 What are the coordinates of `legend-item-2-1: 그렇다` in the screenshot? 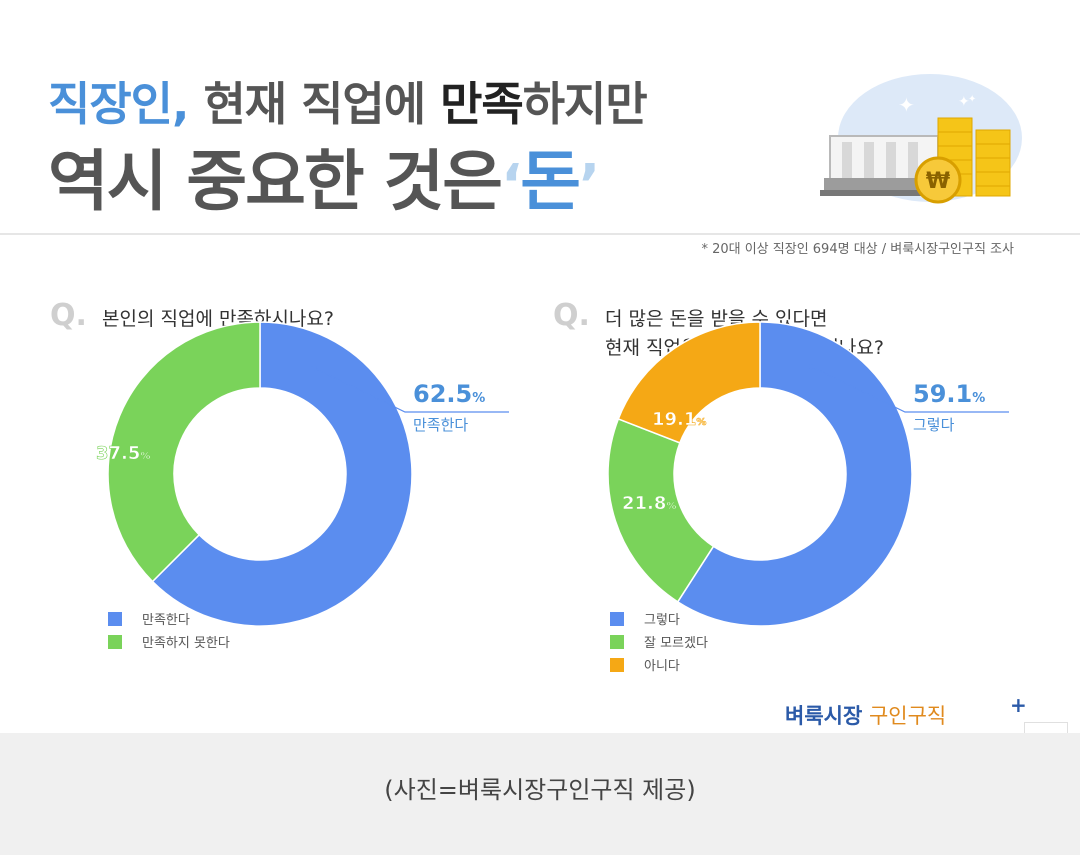 It's located at (659, 618).